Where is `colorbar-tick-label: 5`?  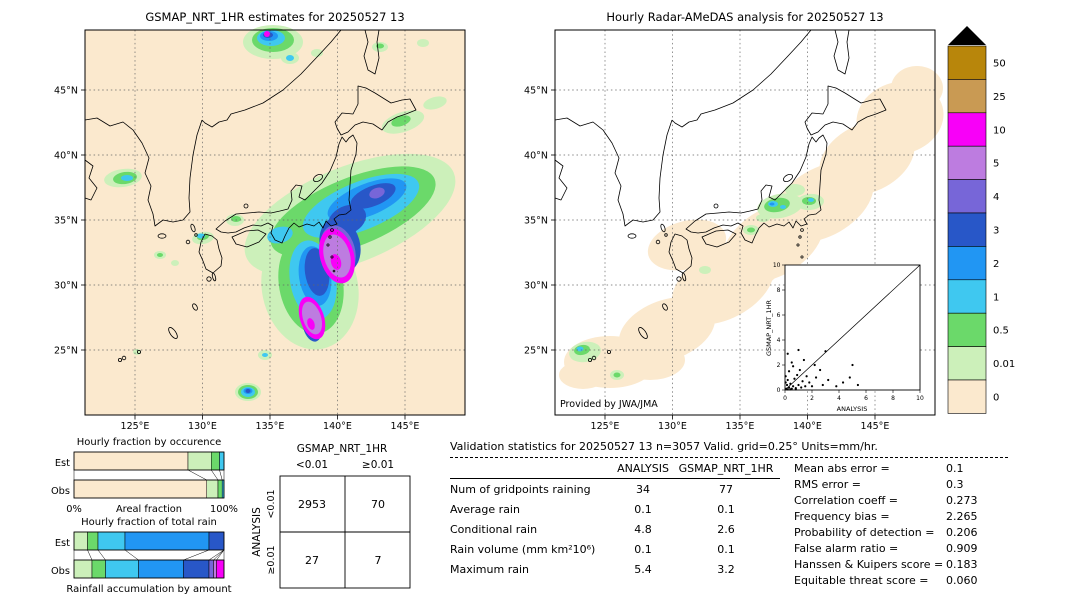 colorbar-tick-label: 5 is located at coordinates (996, 164).